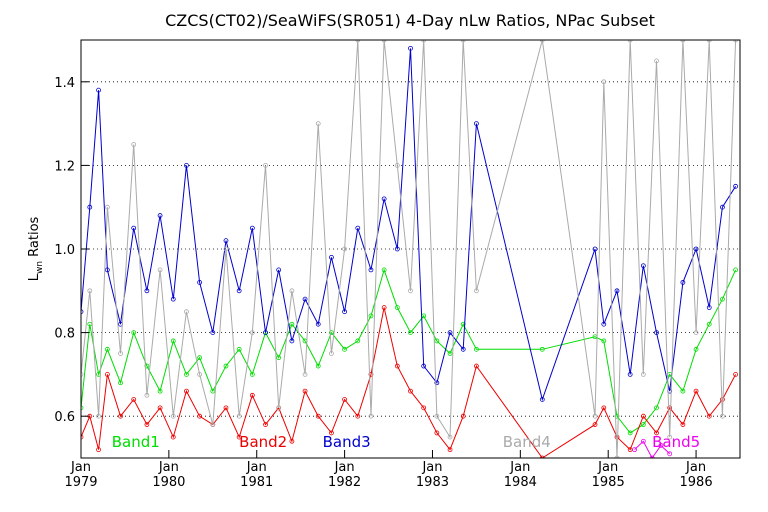 This screenshot has height=512, width=768. What do you see at coordinates (168, 467) in the screenshot?
I see `x-tick-month-1: Jan` at bounding box center [168, 467].